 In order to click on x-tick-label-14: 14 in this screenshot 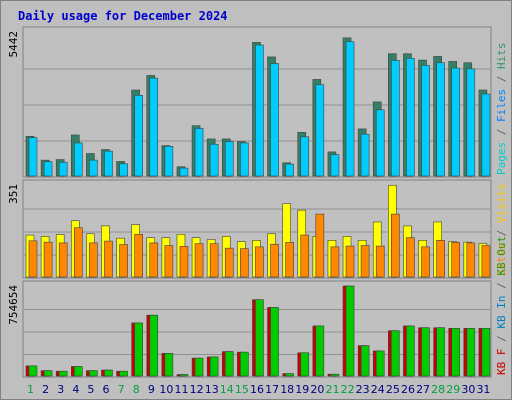, I will do `click(227, 389)`.